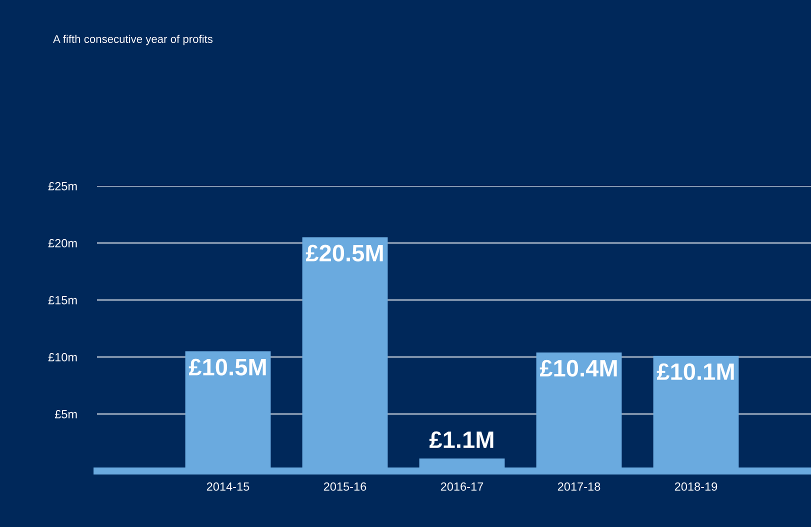  Describe the element at coordinates (228, 486) in the screenshot. I see `x-tick-label: 2014-15` at that location.